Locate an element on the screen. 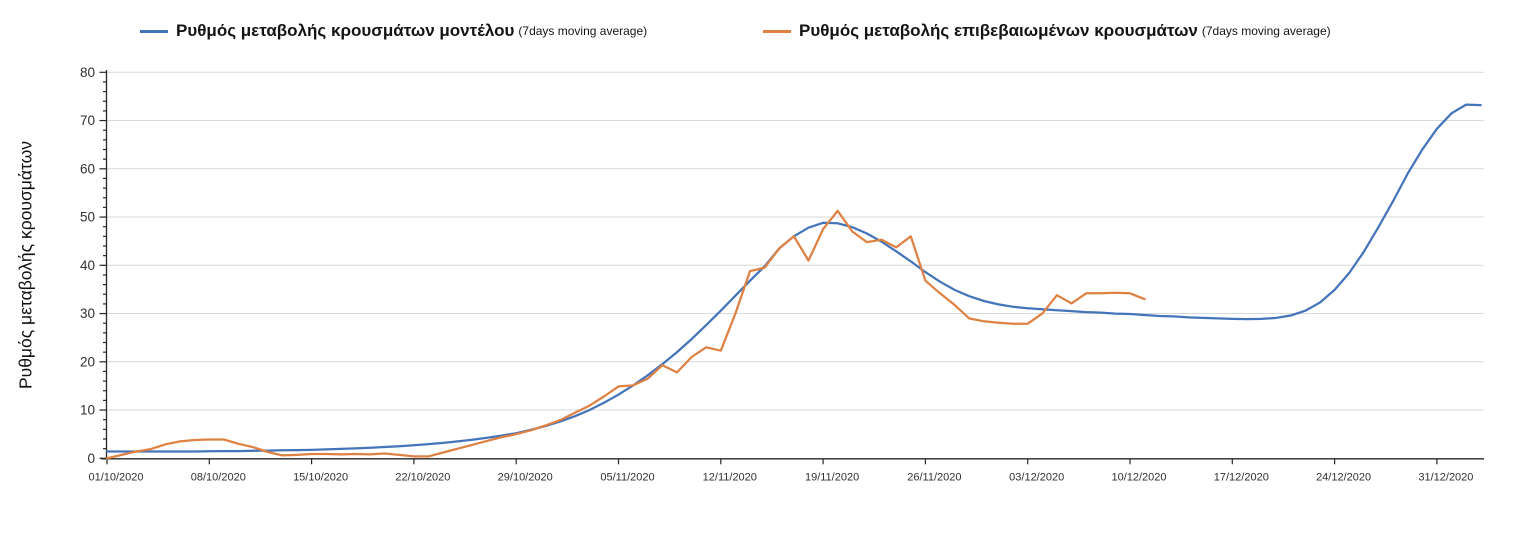 The width and height of the screenshot is (1519, 549). x-tick-label: 26/11/2020 is located at coordinates (934, 477).